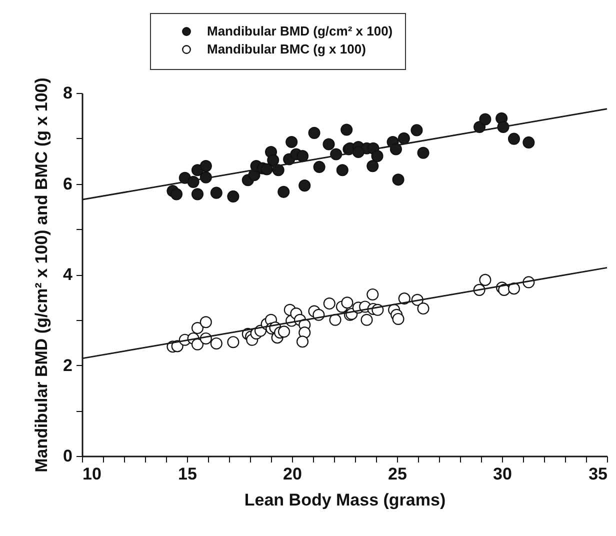 This screenshot has width=616, height=536. Describe the element at coordinates (68, 274) in the screenshot. I see `y-tick-label: 4` at that location.